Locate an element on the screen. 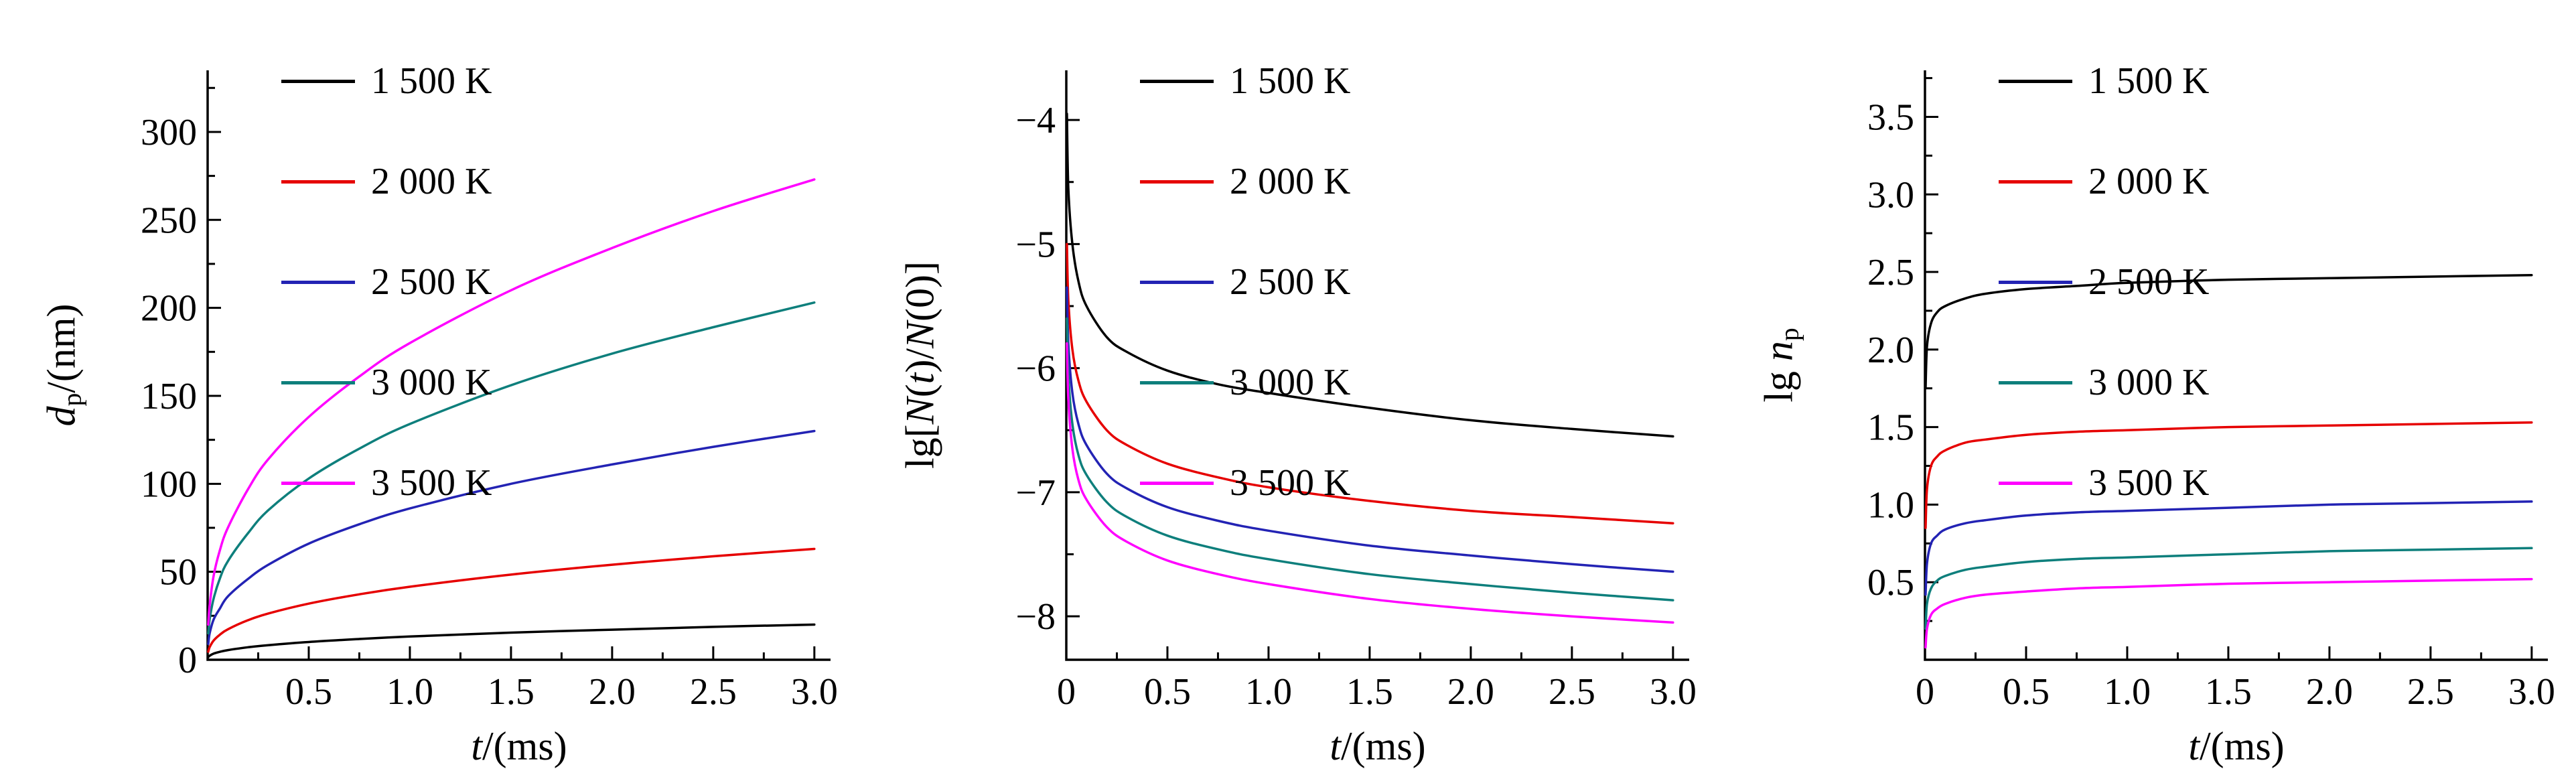  series-line-2000K is located at coordinates (511, 600).